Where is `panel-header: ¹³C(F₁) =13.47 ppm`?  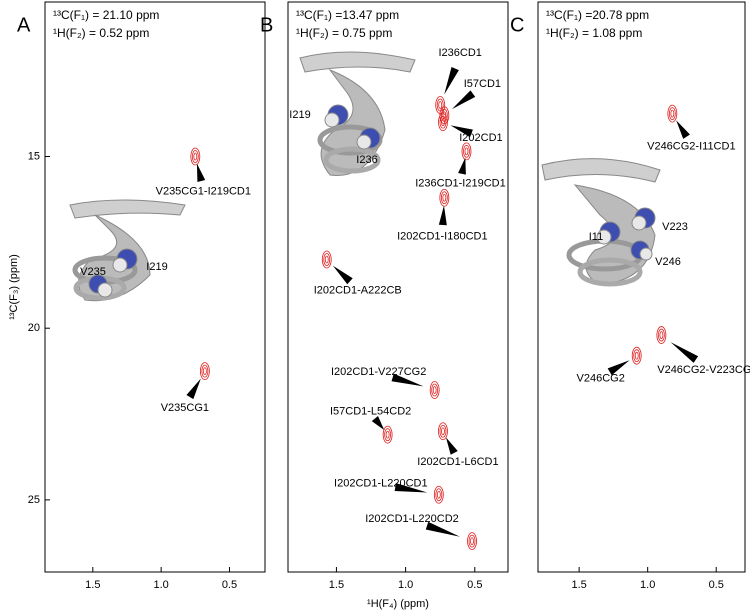
panel-header: ¹³C(F₁) =13.47 ppm is located at coordinates (347, 15).